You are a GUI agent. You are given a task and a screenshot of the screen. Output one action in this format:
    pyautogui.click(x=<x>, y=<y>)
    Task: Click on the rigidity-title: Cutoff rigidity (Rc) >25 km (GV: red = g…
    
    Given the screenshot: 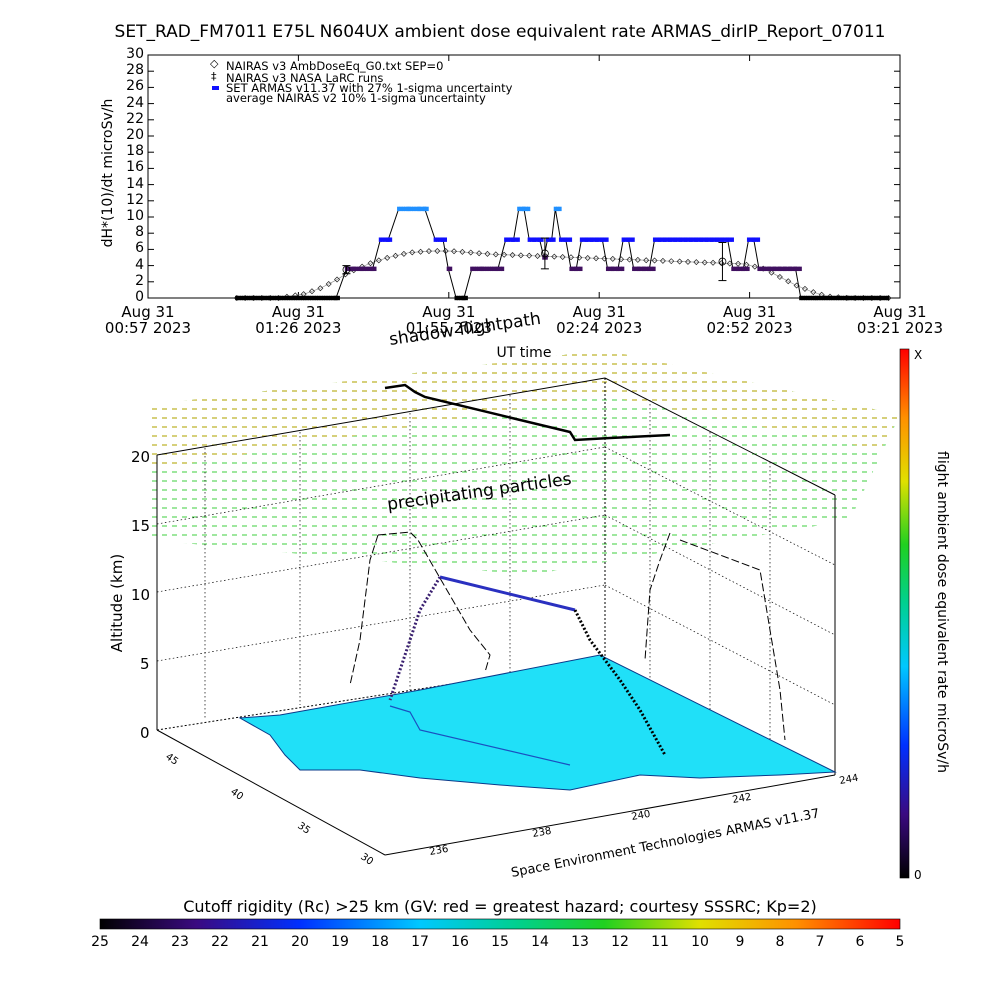 What is the action you would take?
    pyautogui.click(x=500, y=906)
    